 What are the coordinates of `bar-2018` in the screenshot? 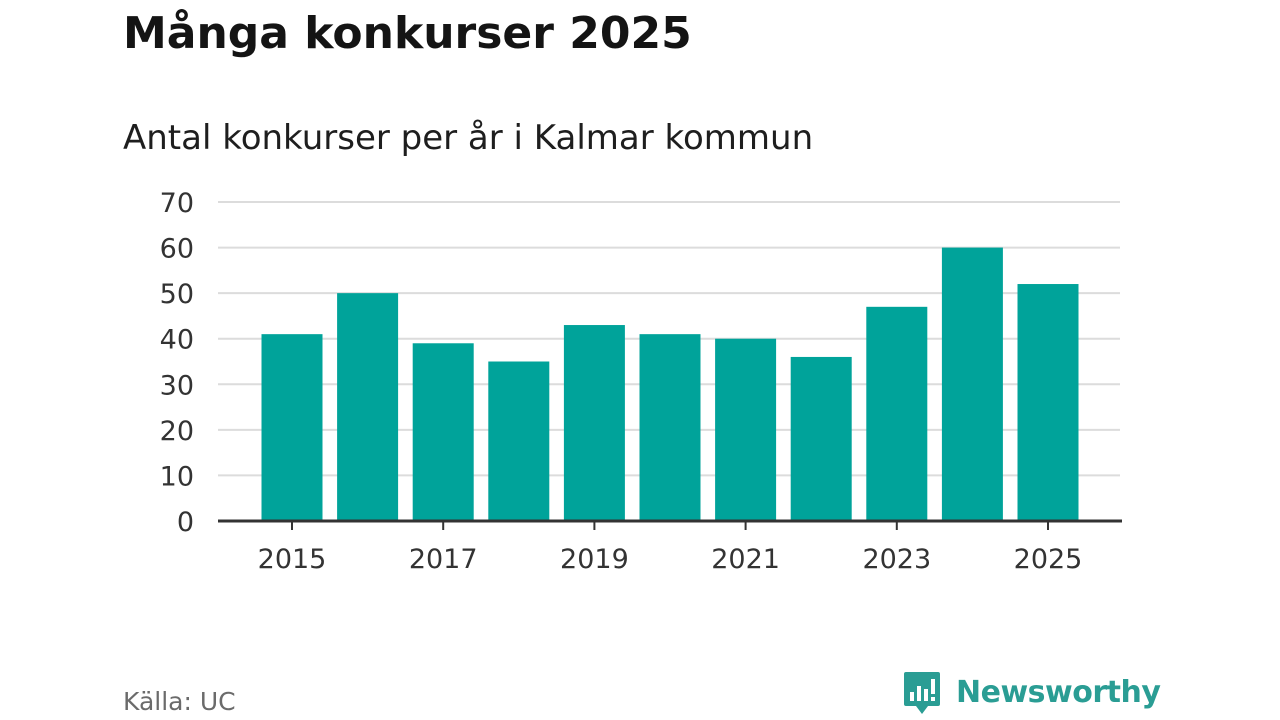 It's located at (519, 441).